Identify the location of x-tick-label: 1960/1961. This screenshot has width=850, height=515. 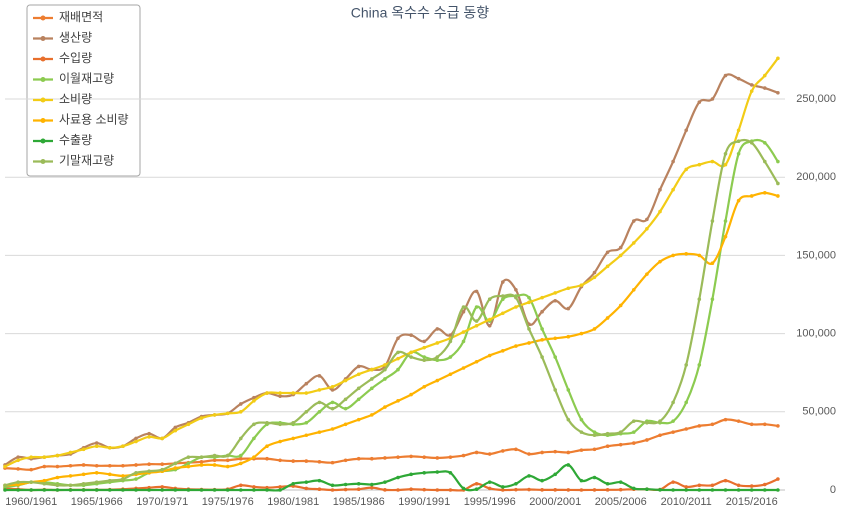
(31, 502).